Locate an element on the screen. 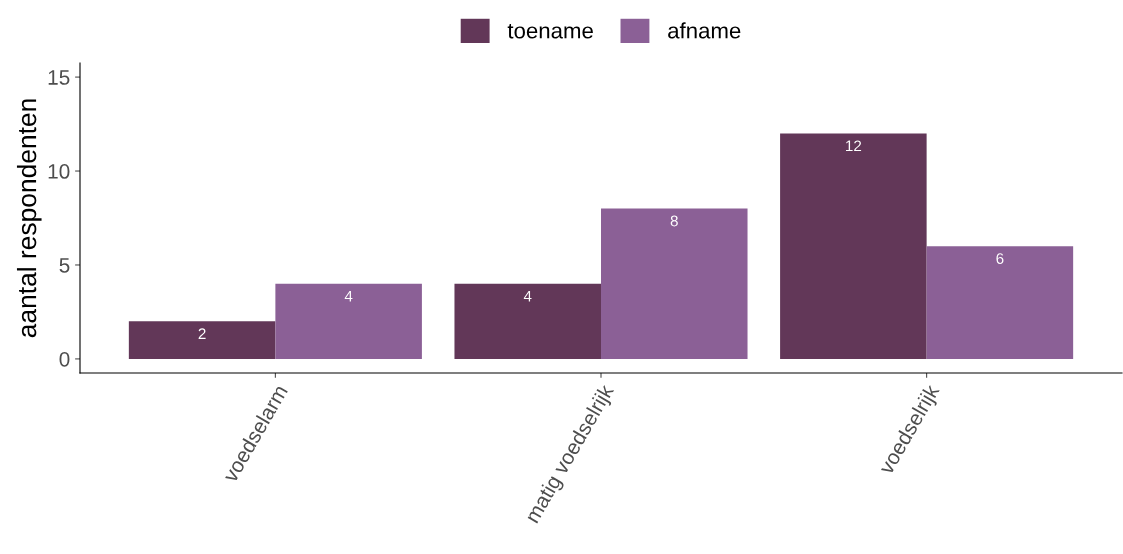 This screenshot has height=554, width=1123. legend-label: afname is located at coordinates (704, 30).